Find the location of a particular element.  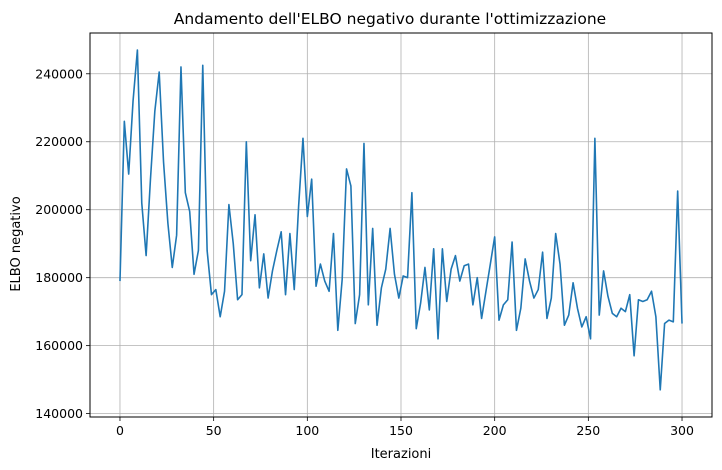

x-tick-label: 300 is located at coordinates (682, 430).